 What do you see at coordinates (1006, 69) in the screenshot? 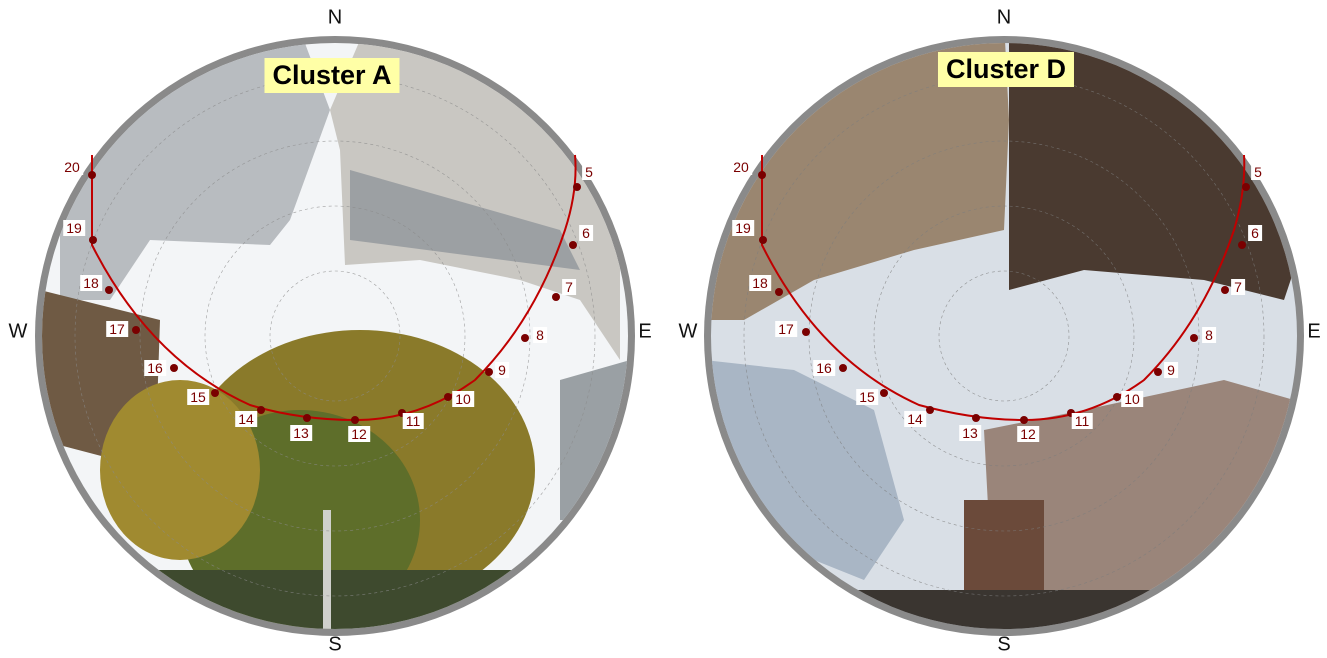
I see `cluster-label: Cluster D` at bounding box center [1006, 69].